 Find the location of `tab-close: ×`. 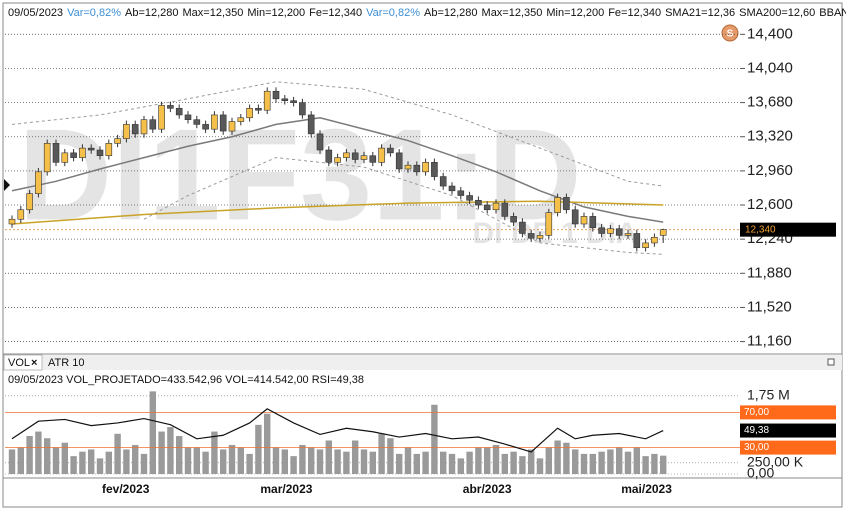

tab-close: × is located at coordinates (34, 363).